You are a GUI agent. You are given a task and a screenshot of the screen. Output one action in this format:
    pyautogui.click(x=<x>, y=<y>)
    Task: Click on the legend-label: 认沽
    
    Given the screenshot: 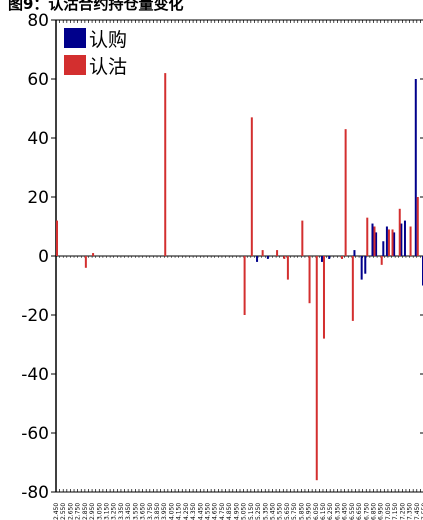 What is the action you would take?
    pyautogui.click(x=108, y=67)
    